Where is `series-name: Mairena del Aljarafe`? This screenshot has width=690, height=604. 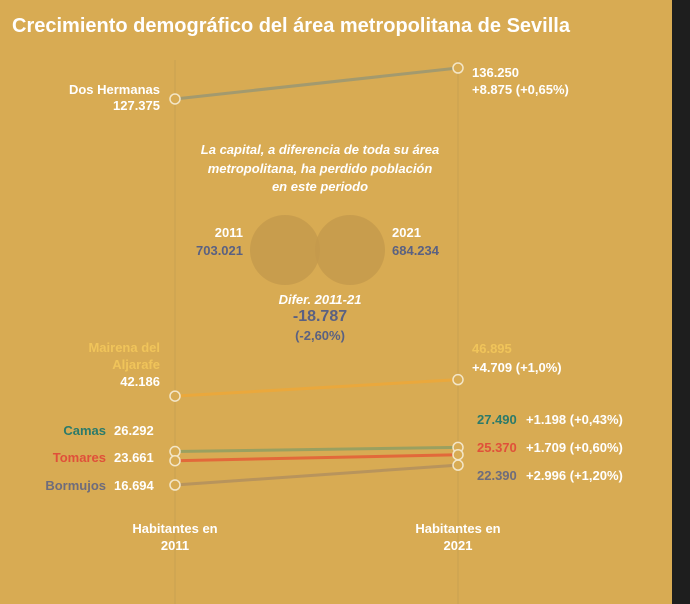 series-name: Mairena del Aljarafe is located at coordinates (124, 356).